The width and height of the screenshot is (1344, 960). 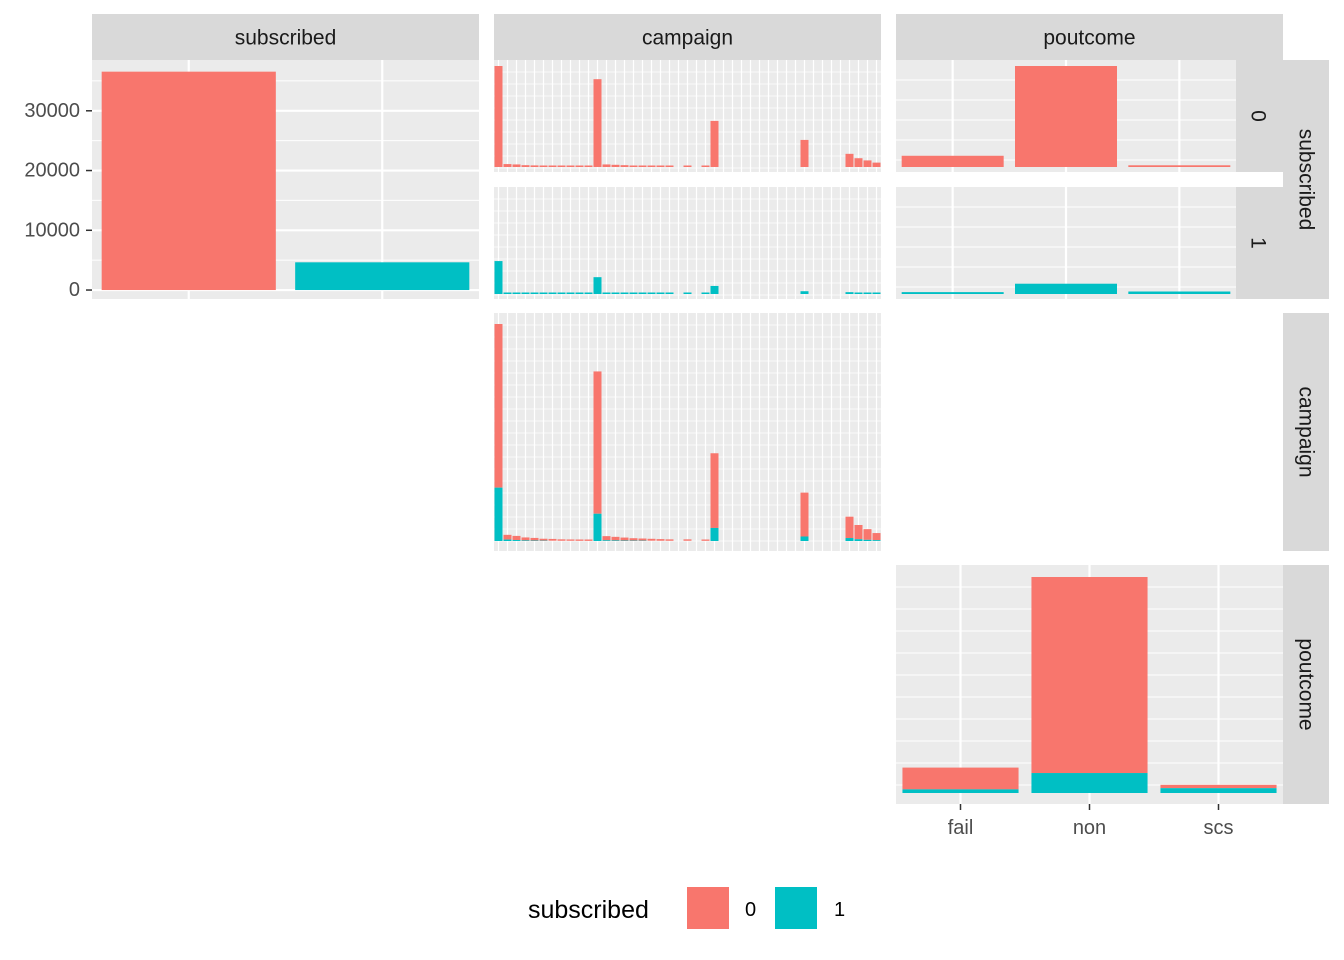 What do you see at coordinates (1258, 116) in the screenshot?
I see `facet-label-0: 0` at bounding box center [1258, 116].